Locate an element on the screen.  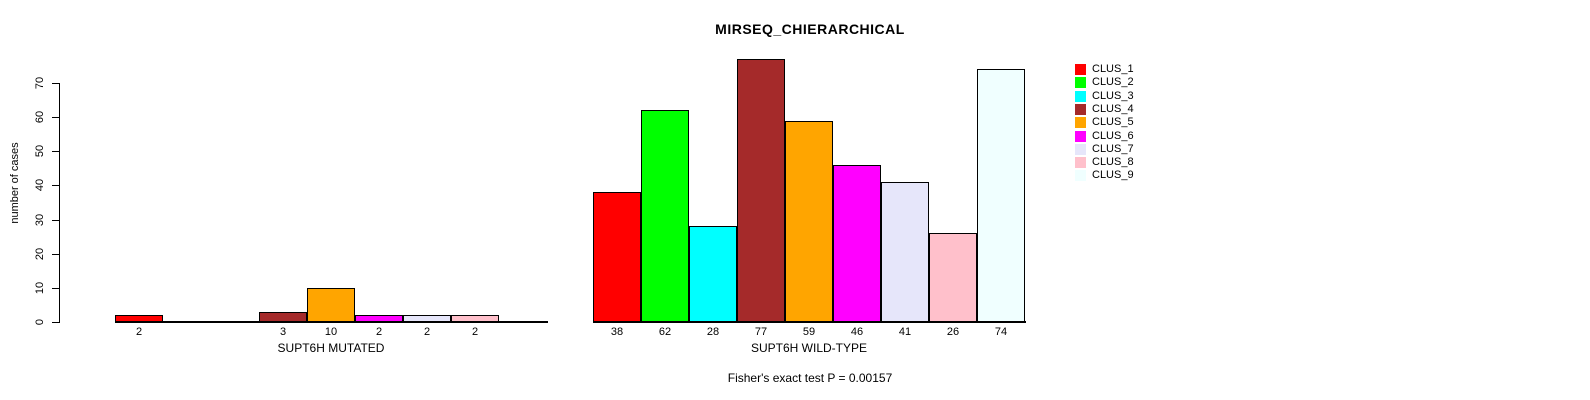
bar-value-label: 26 is located at coordinates (953, 332).